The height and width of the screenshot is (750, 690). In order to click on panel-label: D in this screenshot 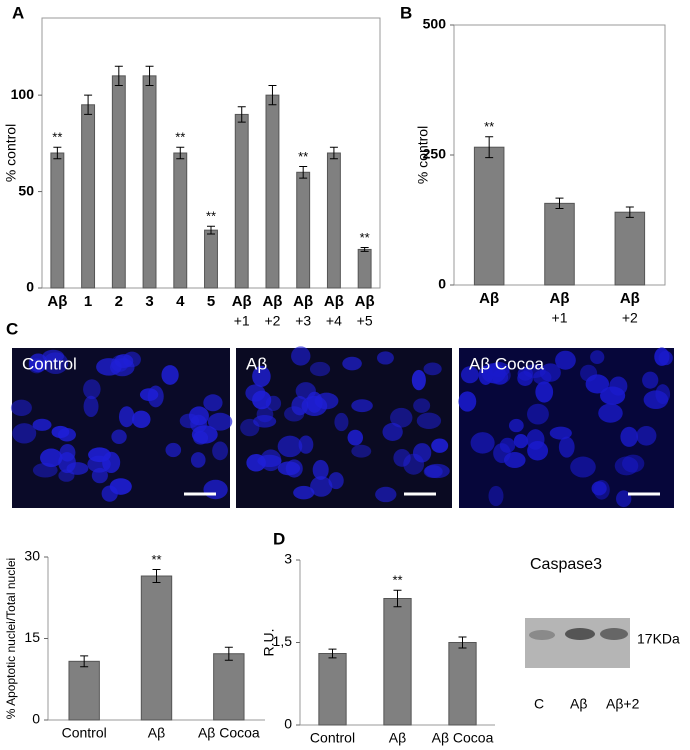, I will do `click(279, 538)`.